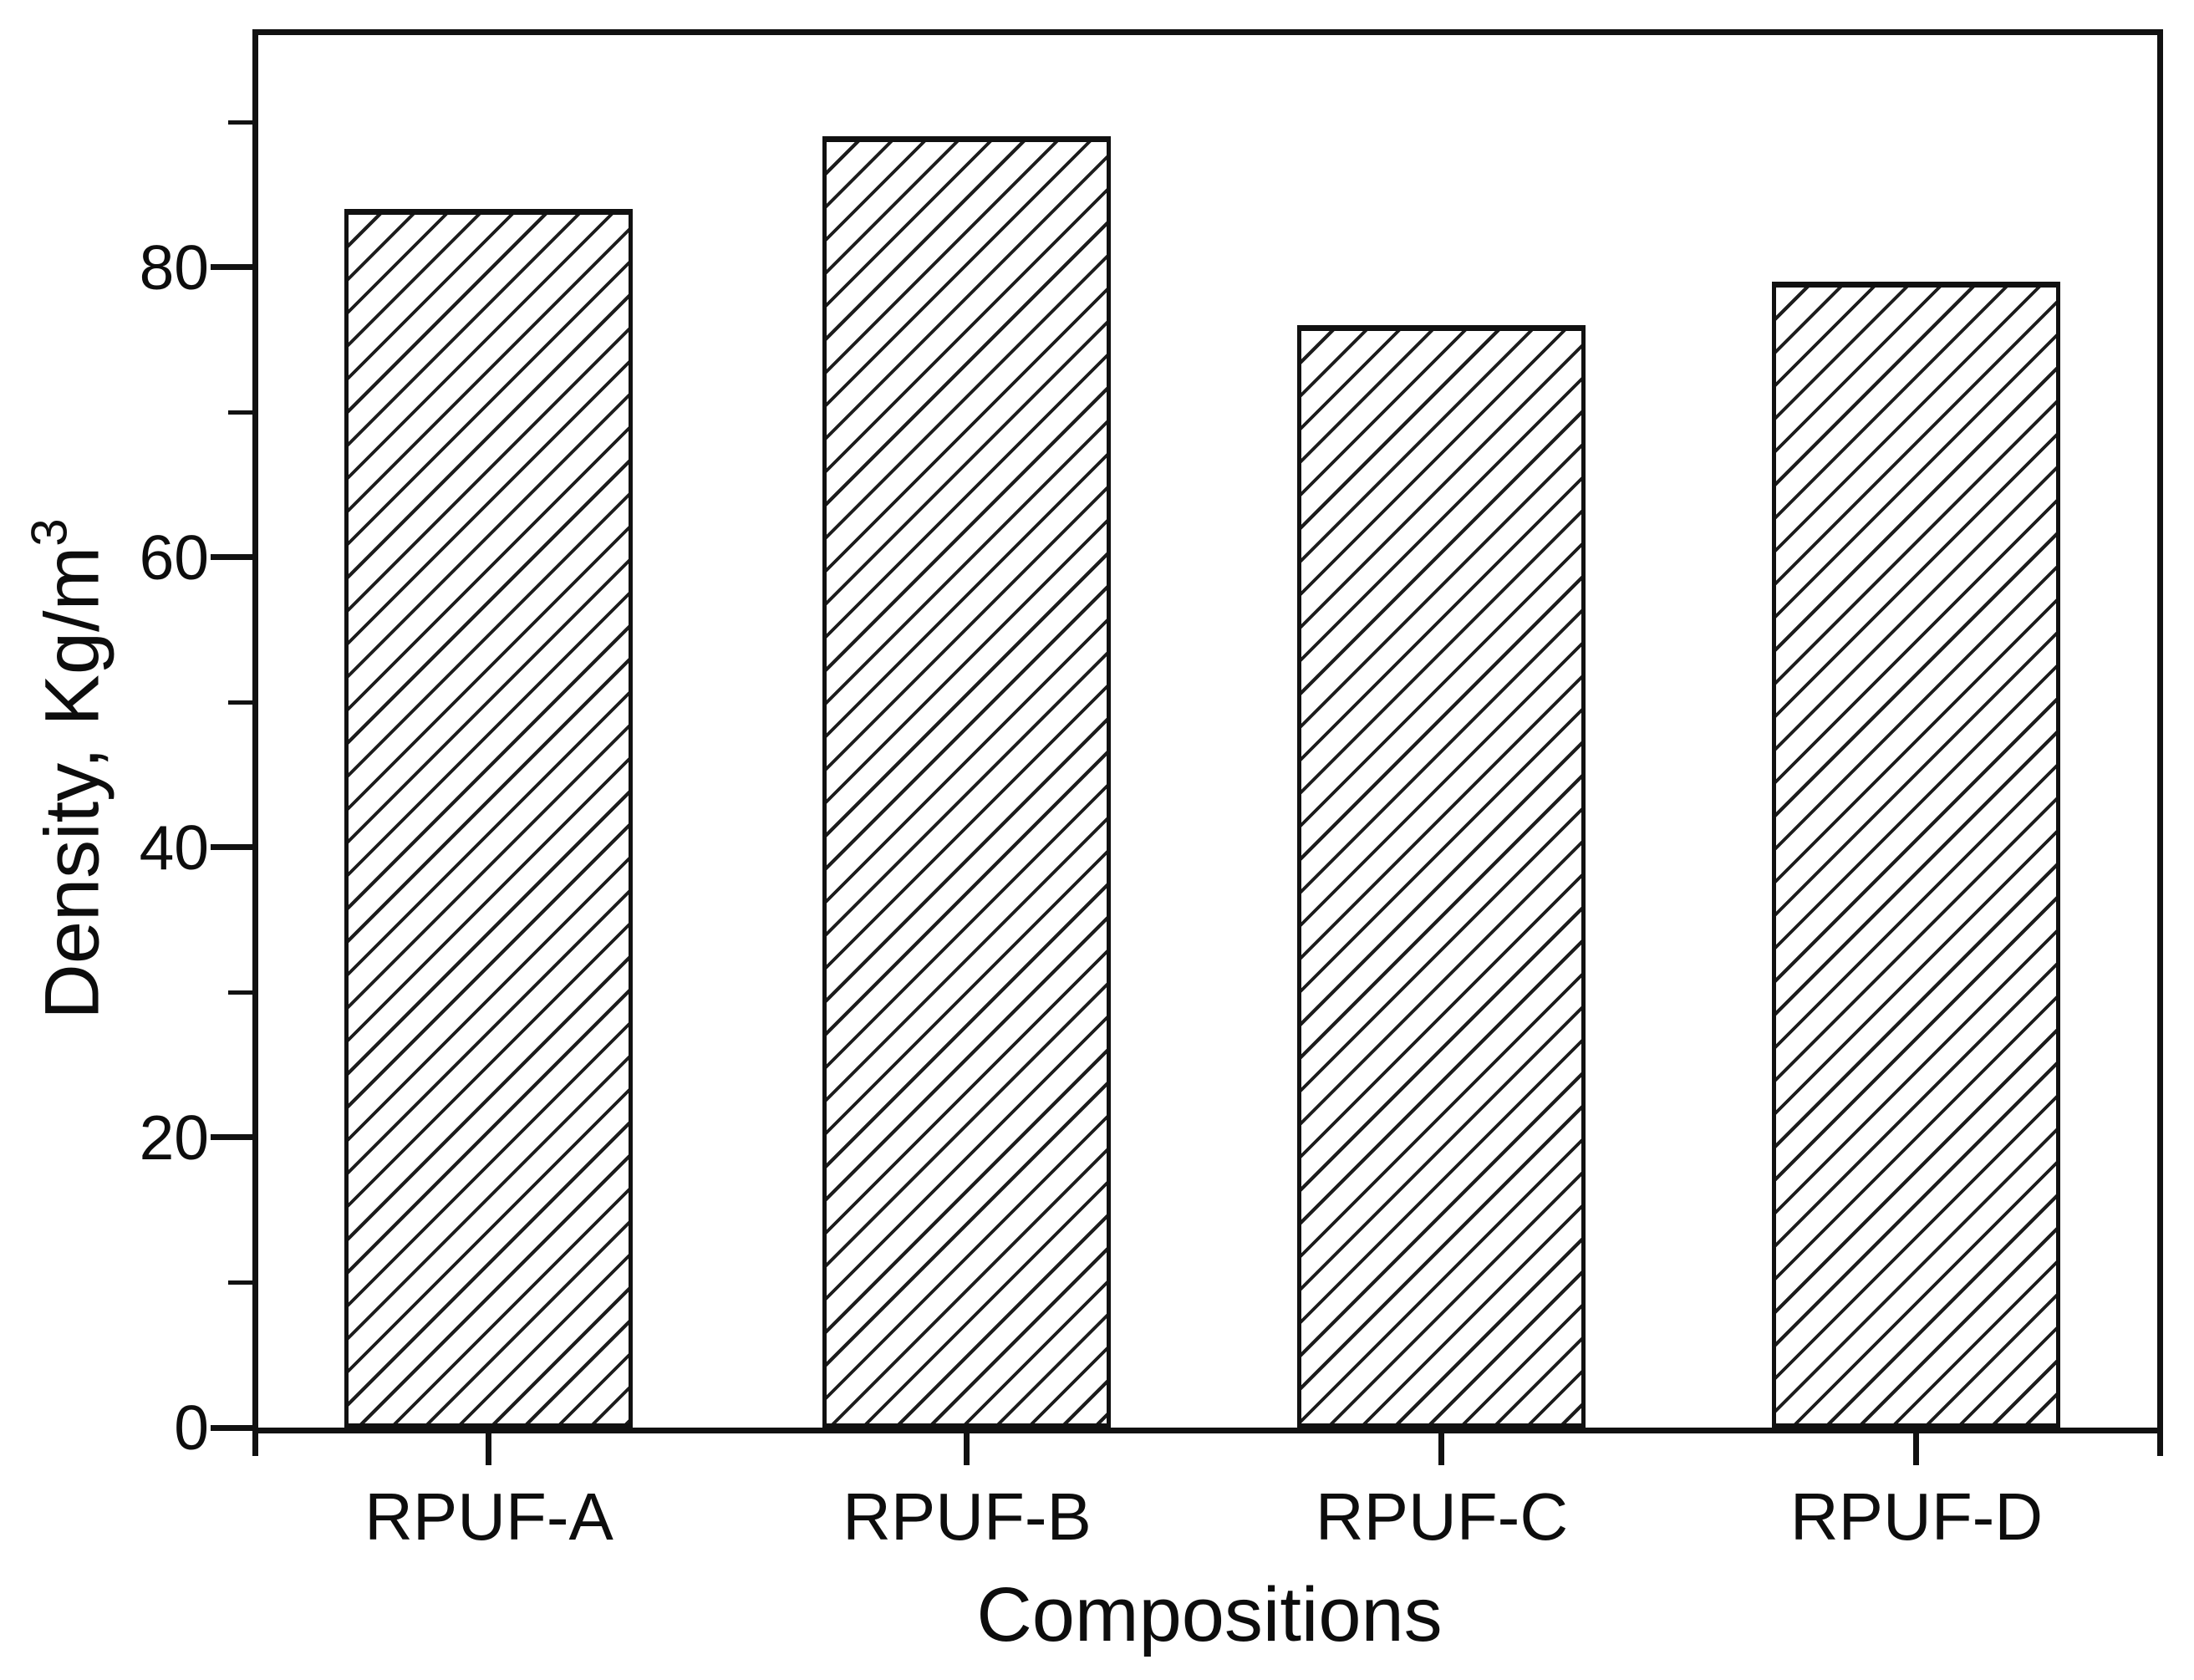 This screenshot has height=1680, width=2194. Describe the element at coordinates (191, 1427) in the screenshot. I see `y-axis-tick-label: 0` at that location.